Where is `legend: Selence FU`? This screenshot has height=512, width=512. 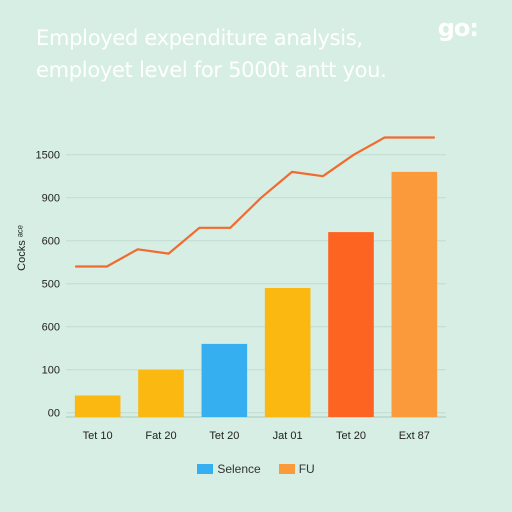 legend: Selence FU is located at coordinates (256, 469).